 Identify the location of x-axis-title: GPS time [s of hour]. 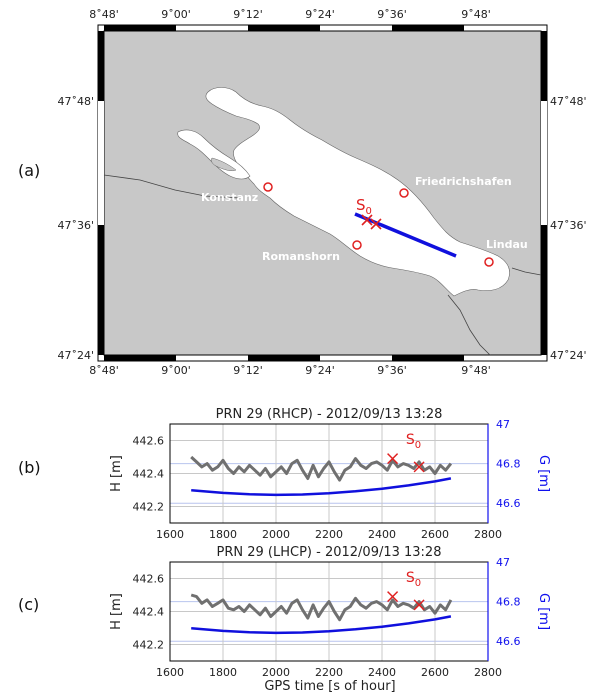
(329, 686).